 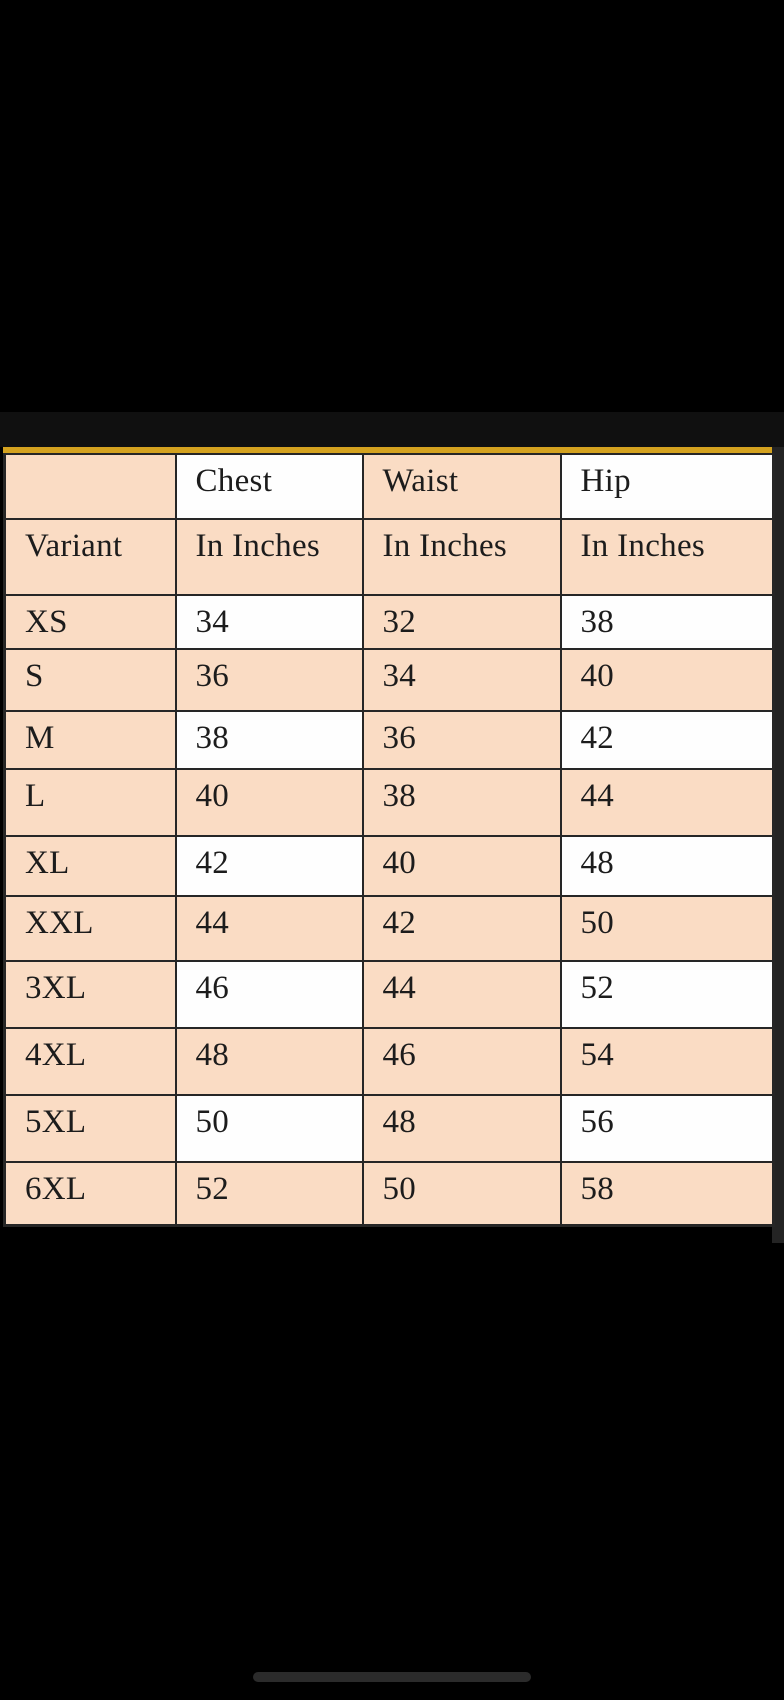 What do you see at coordinates (90, 928) in the screenshot?
I see `variant-cell: XXL` at bounding box center [90, 928].